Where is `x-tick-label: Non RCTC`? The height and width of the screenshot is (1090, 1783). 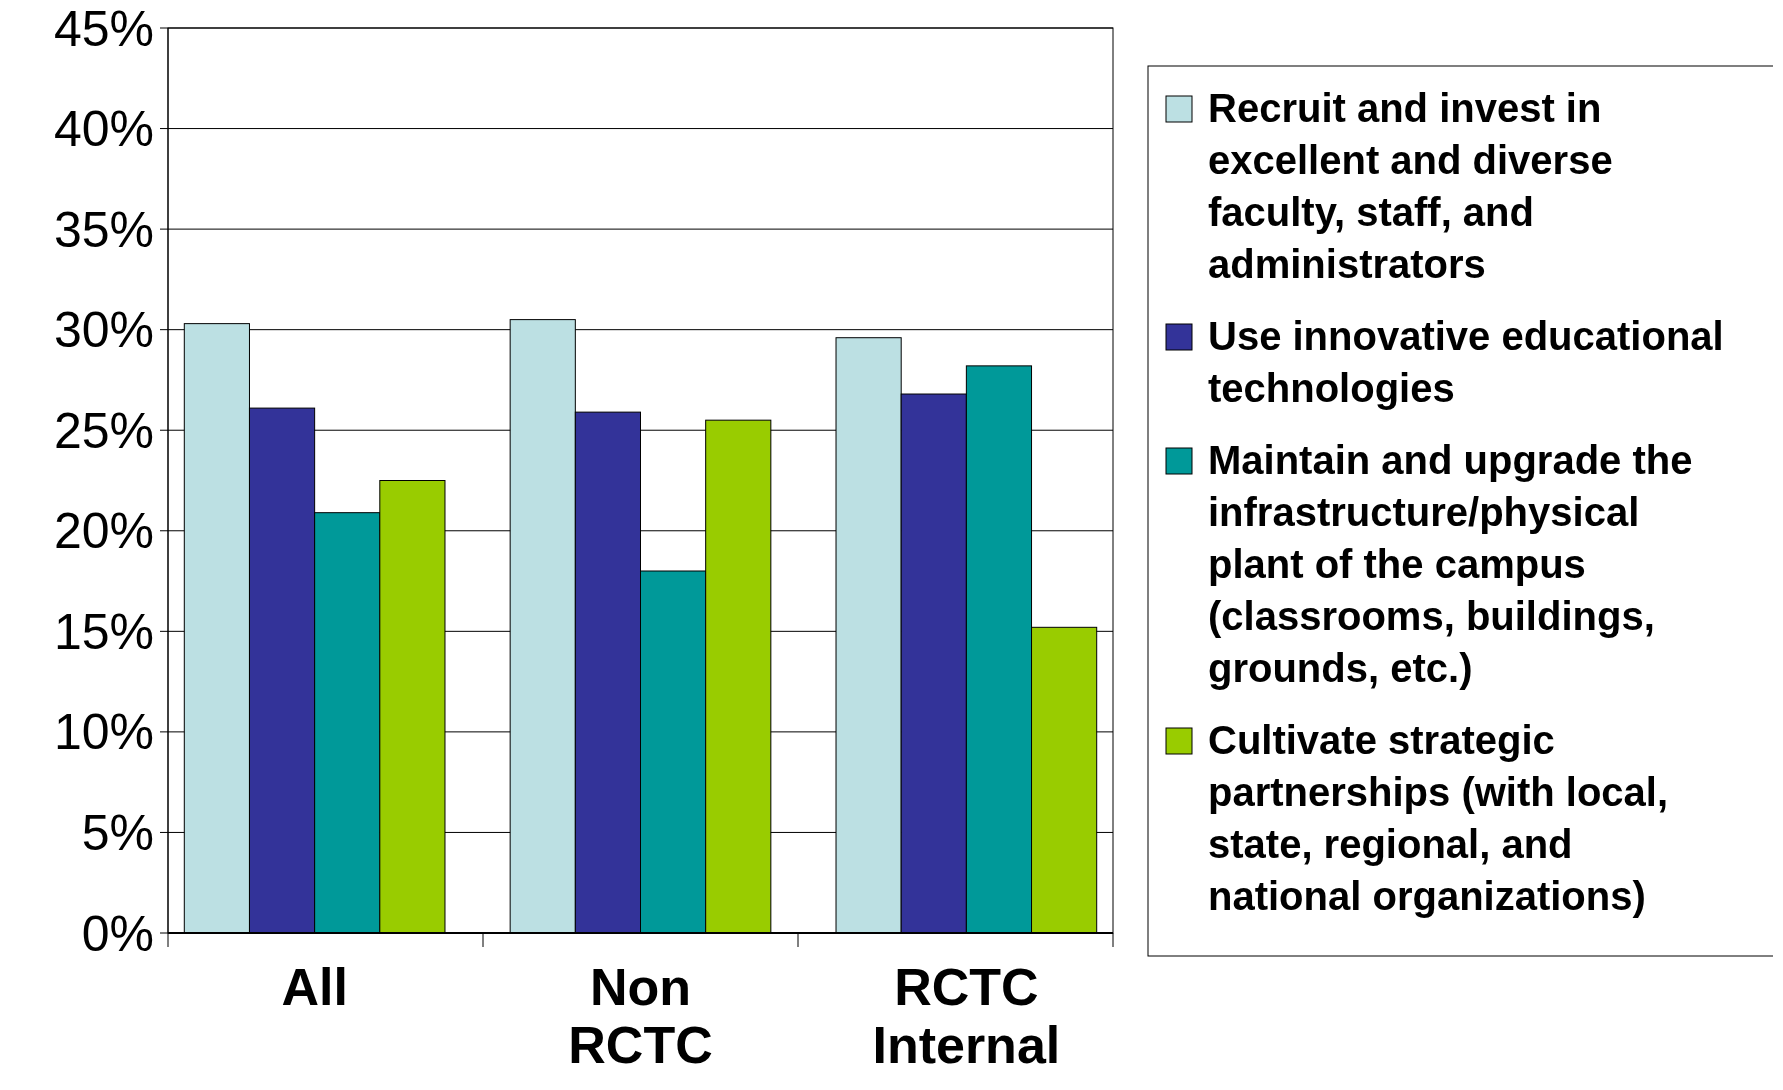
x-tick-label: Non RCTC is located at coordinates (640, 1016).